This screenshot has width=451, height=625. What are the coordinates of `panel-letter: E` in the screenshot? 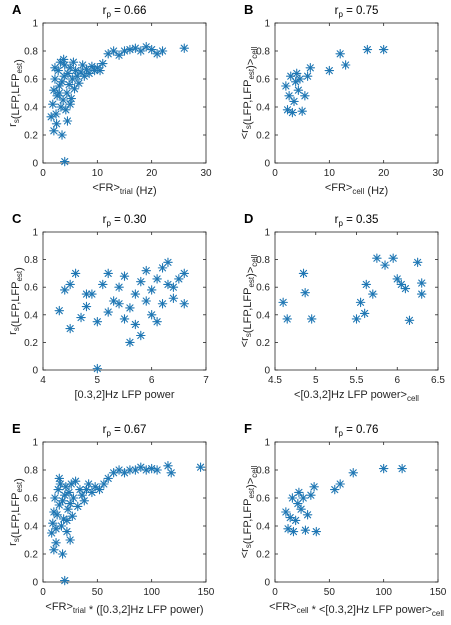 It's located at (16, 428).